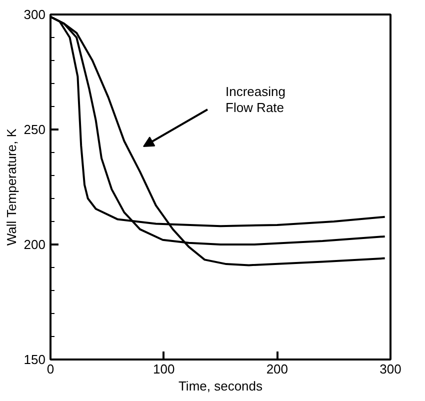  I want to click on x-tick-label: 0, so click(50, 369).